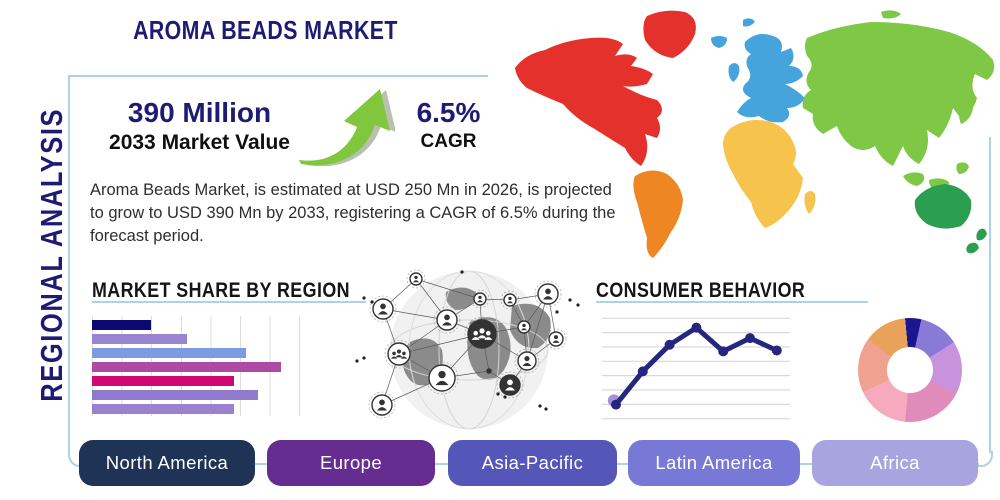 This screenshot has width=1000, height=500. Describe the element at coordinates (669, 34) in the screenshot. I see `map-greenland` at that location.